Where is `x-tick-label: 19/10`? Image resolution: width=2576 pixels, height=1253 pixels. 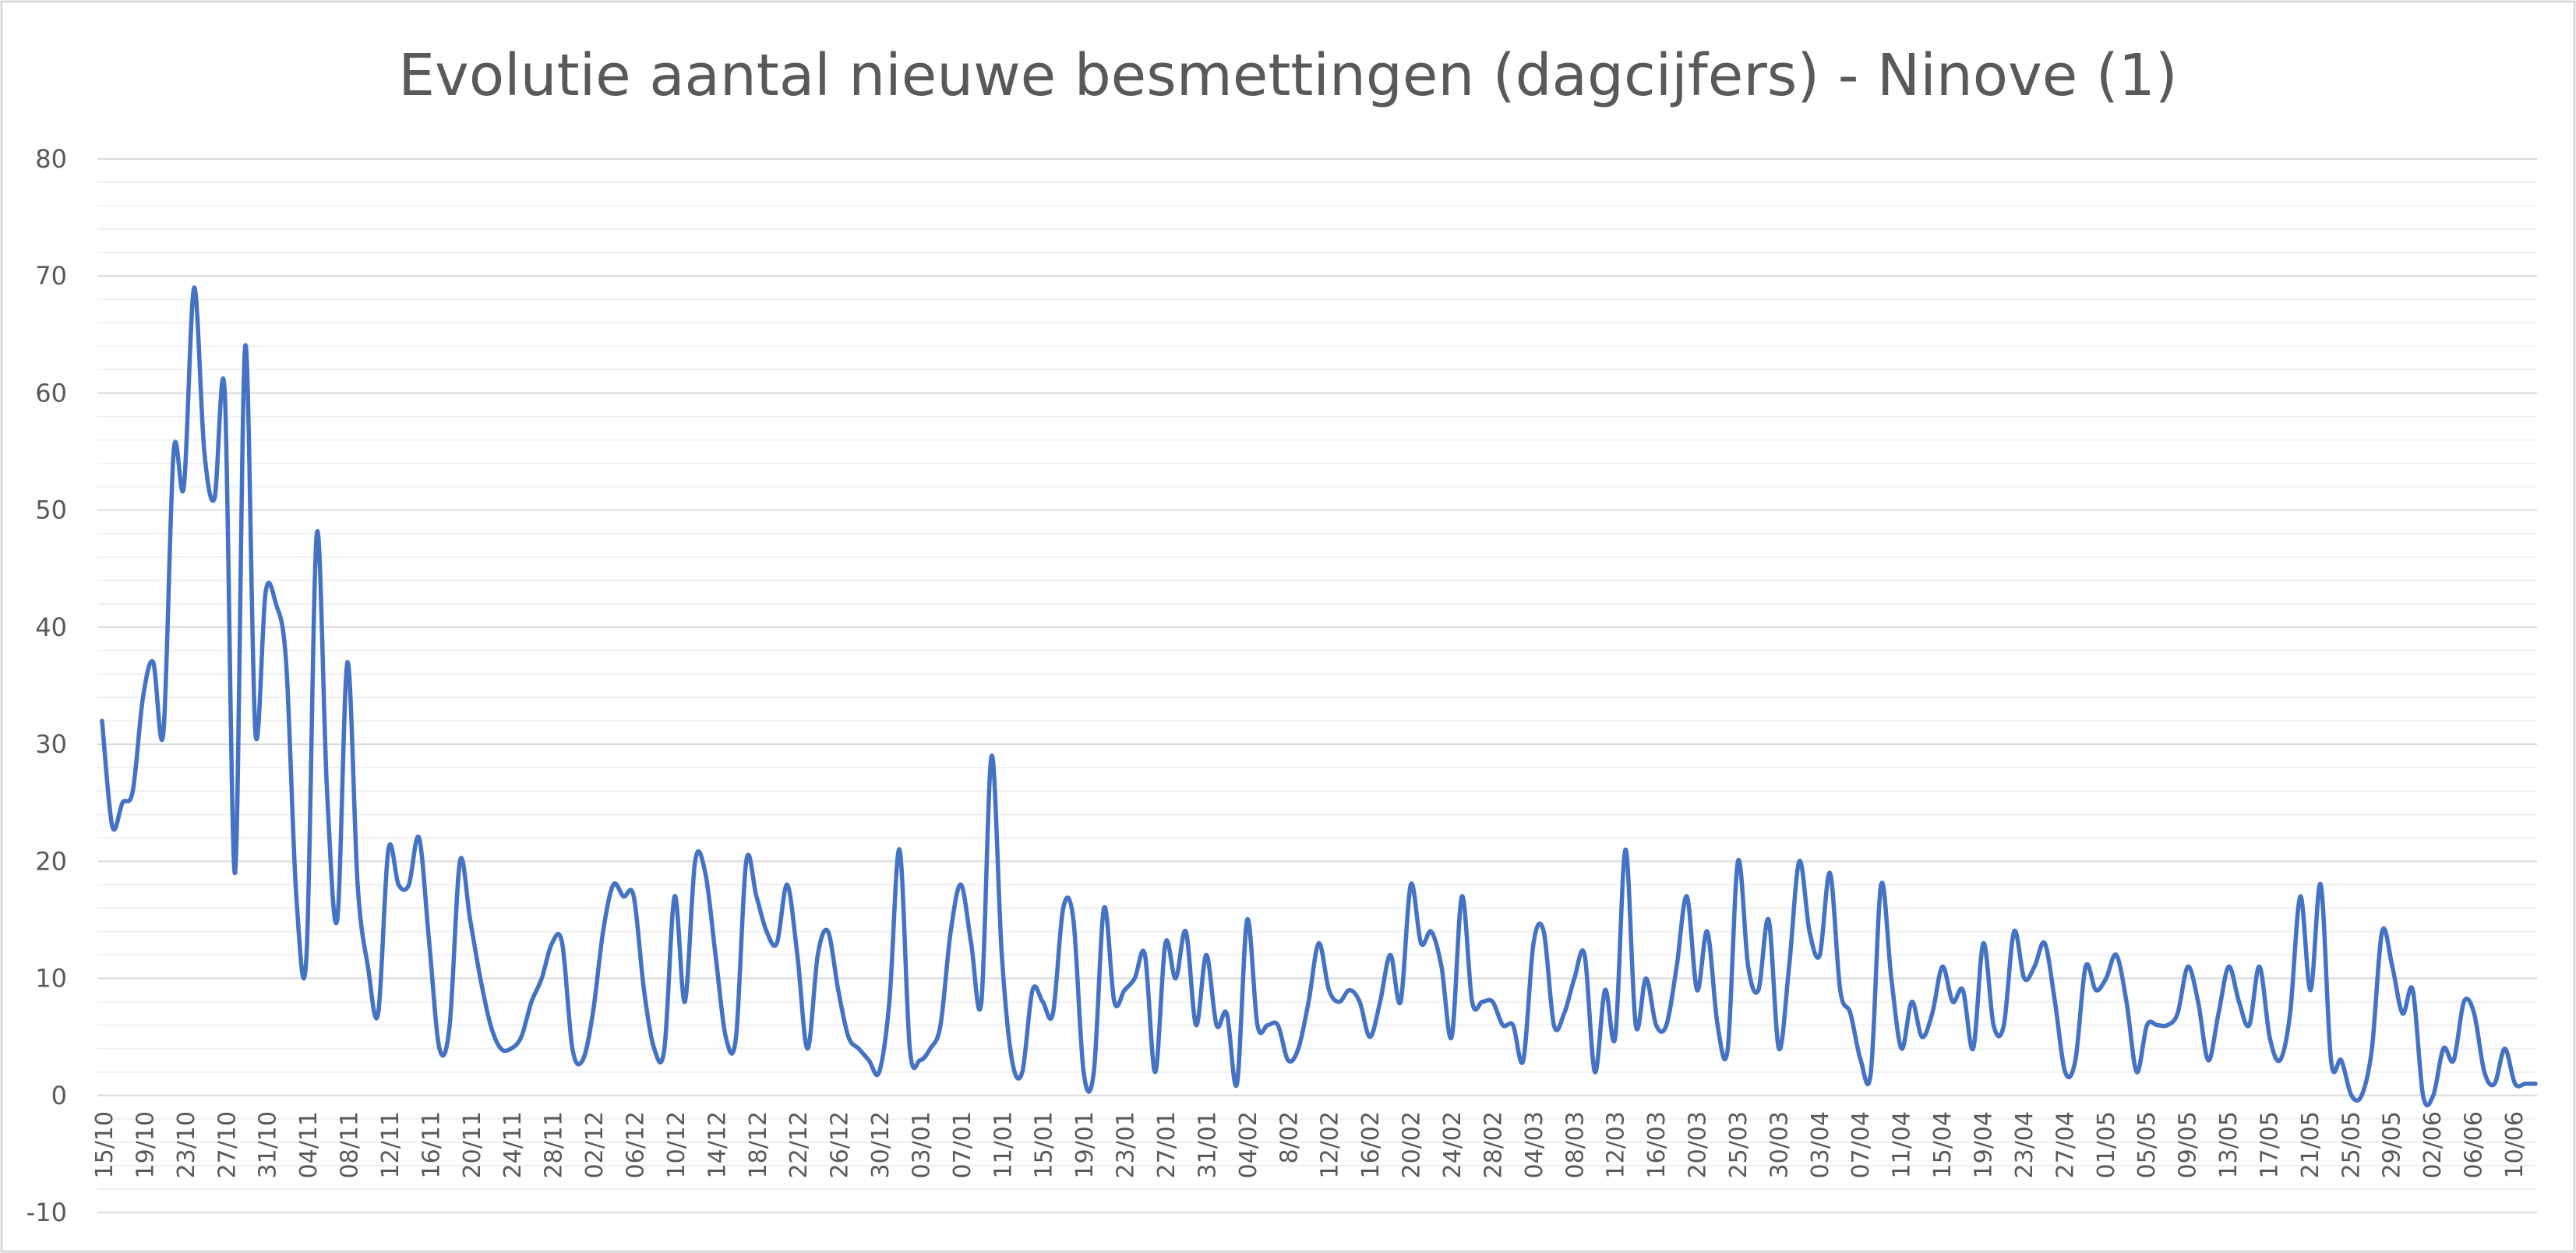 x-tick-label: 19/10 is located at coordinates (145, 1144).